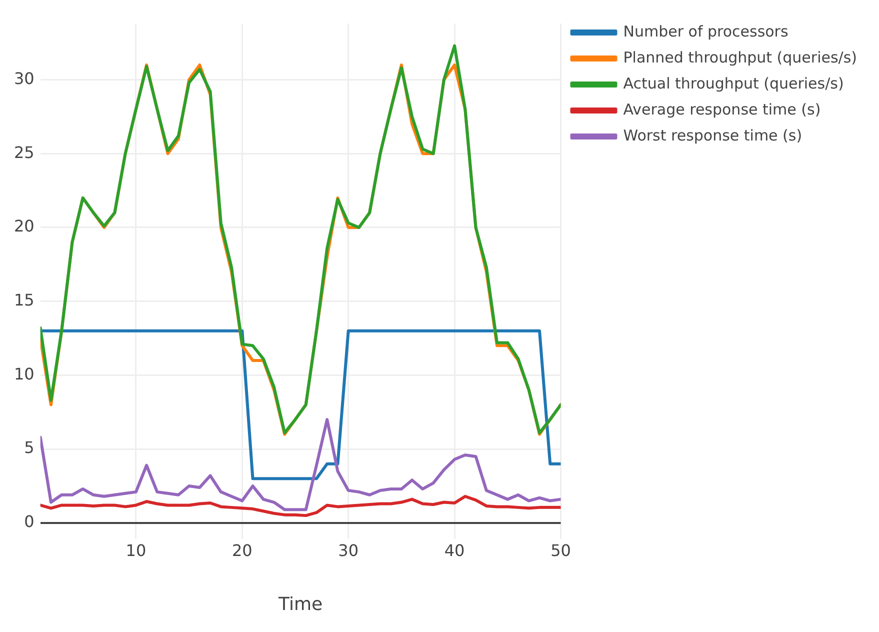  Describe the element at coordinates (740, 57) in the screenshot. I see `legend-label: Planned throughput (queries/s)` at that location.